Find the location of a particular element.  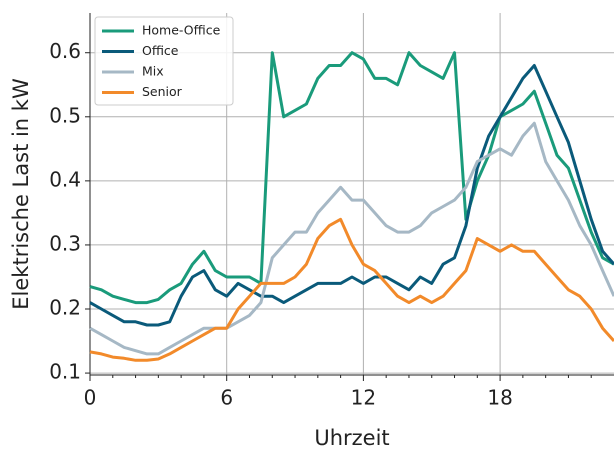

legend: Home-Office Office Mix Senior is located at coordinates (164, 61).